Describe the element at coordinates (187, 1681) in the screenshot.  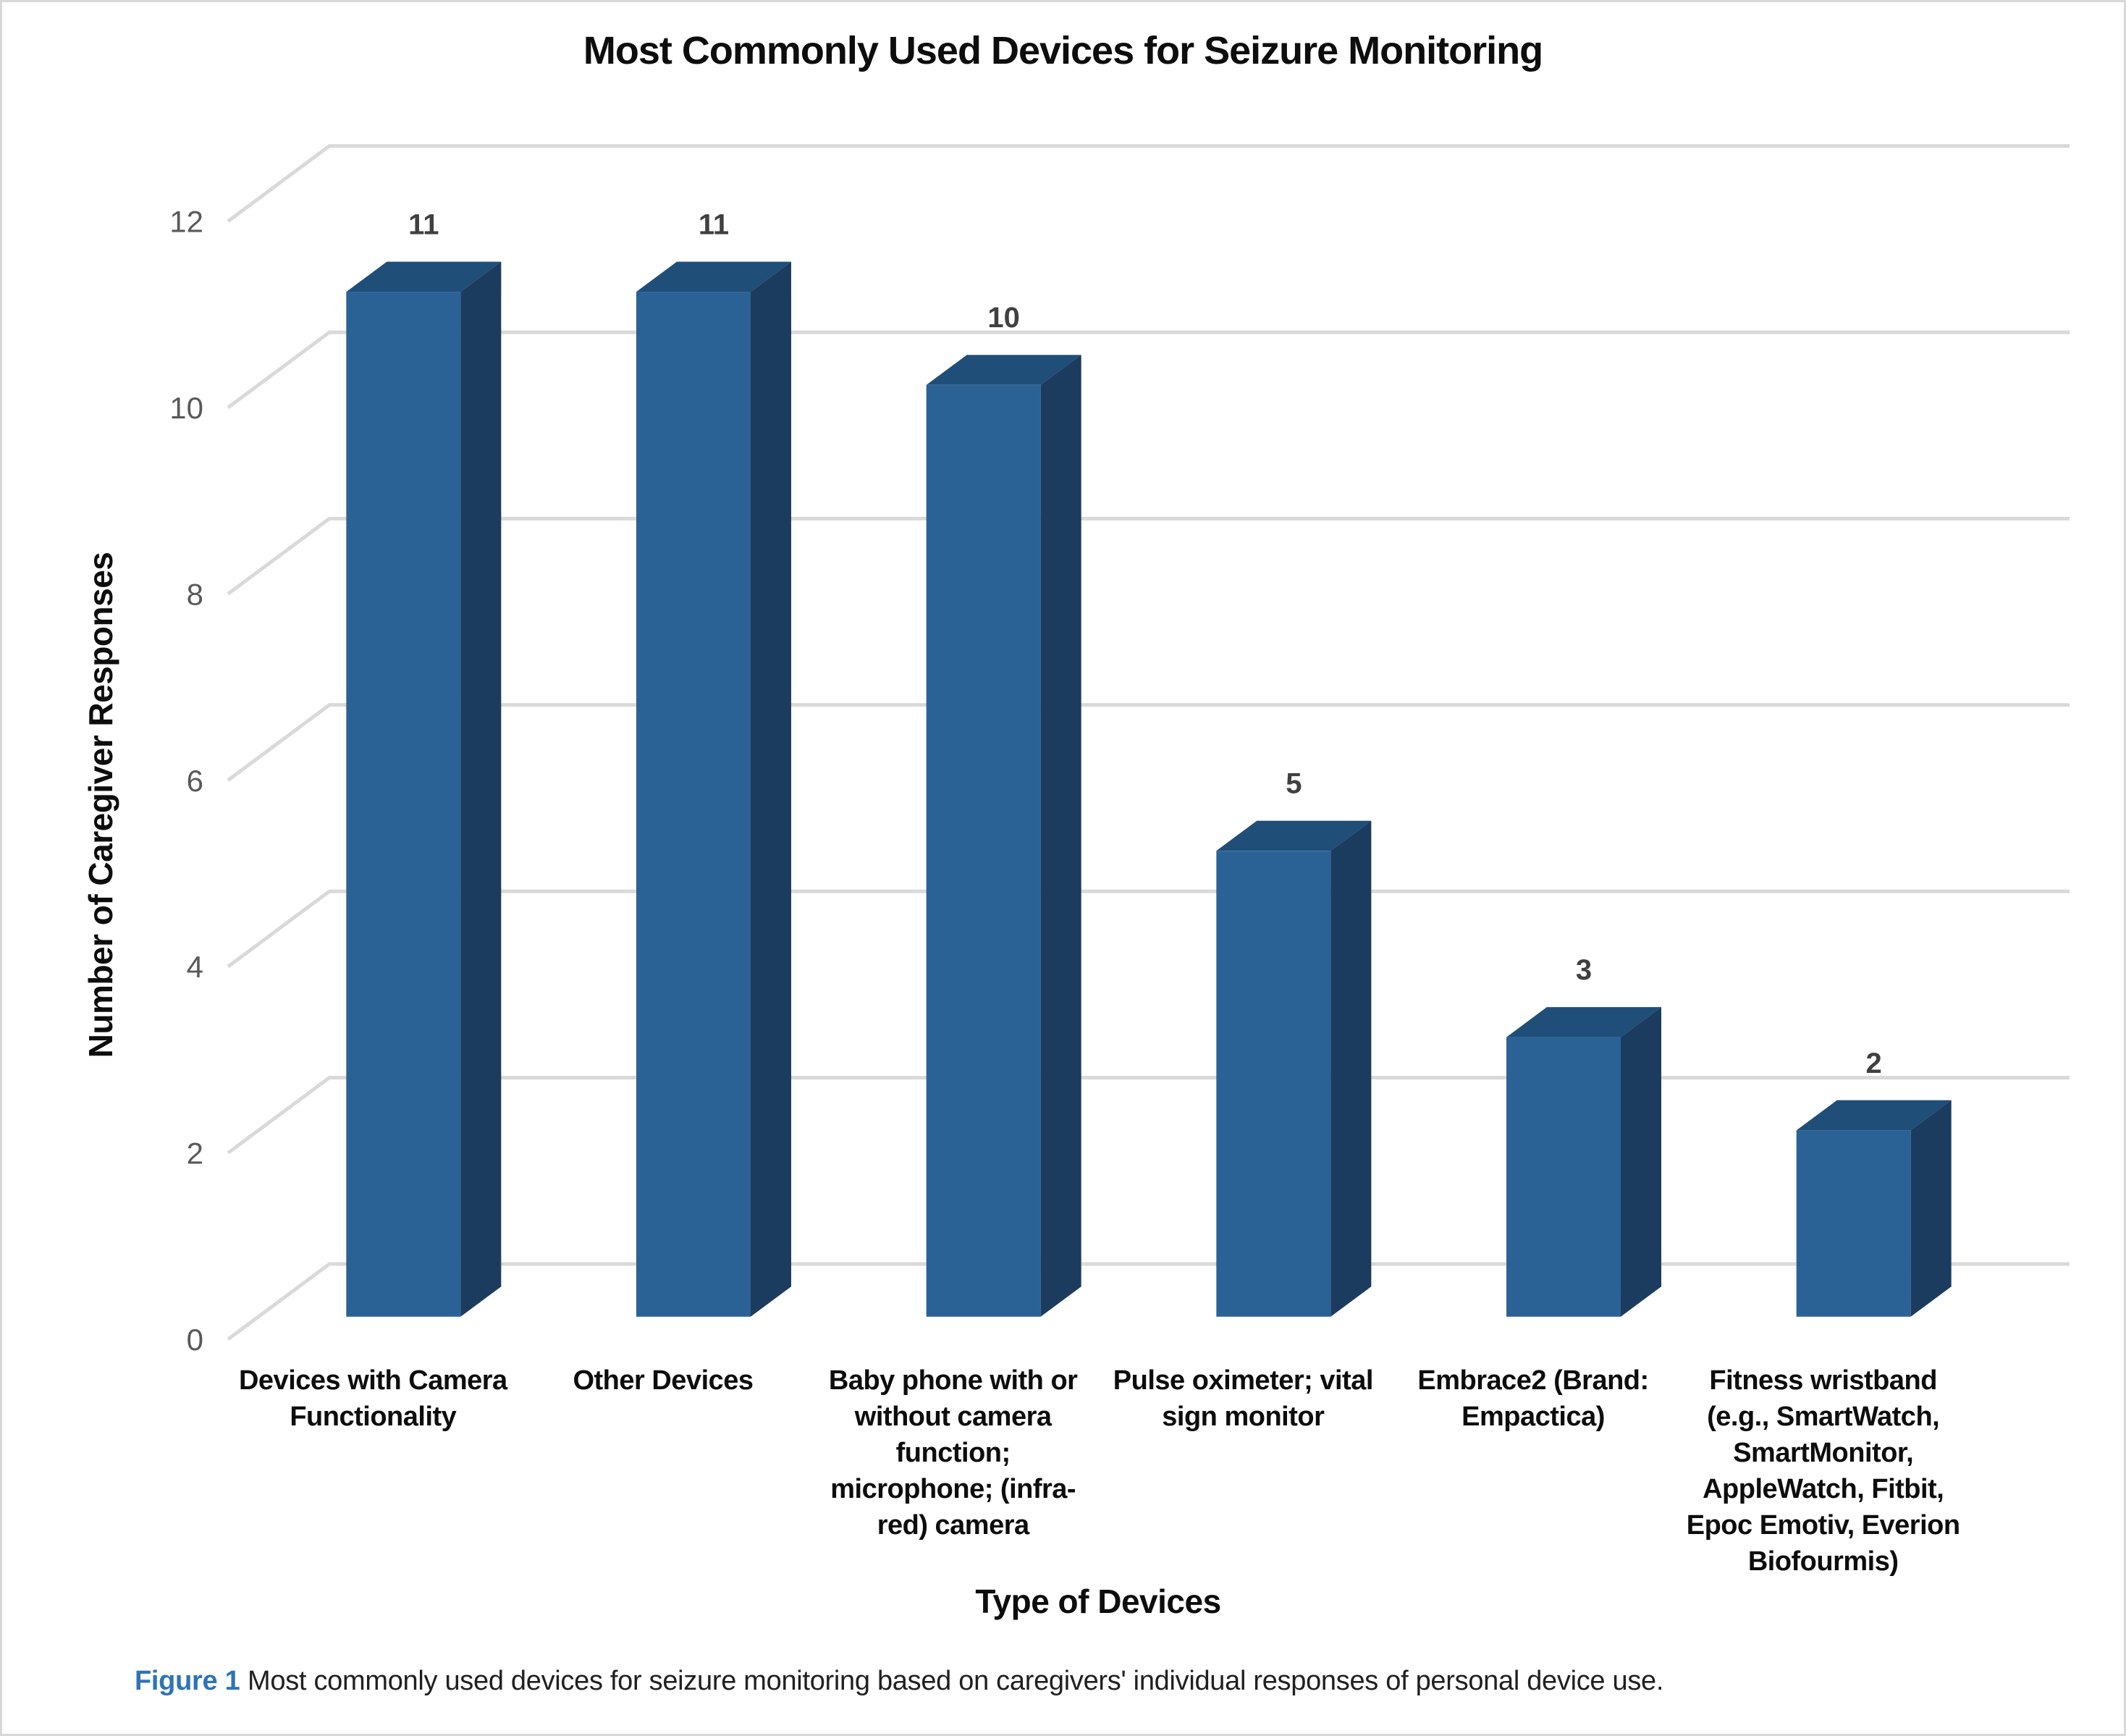
I see `figure-caption-label: Figure 1` at that location.